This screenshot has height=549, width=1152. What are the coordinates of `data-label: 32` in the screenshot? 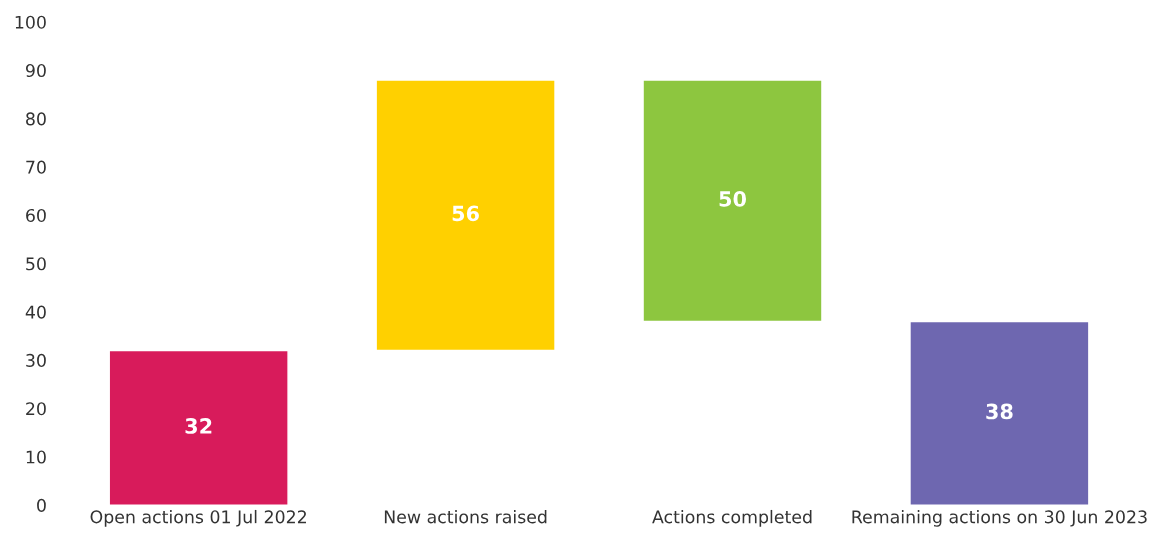 It's located at (198, 426).